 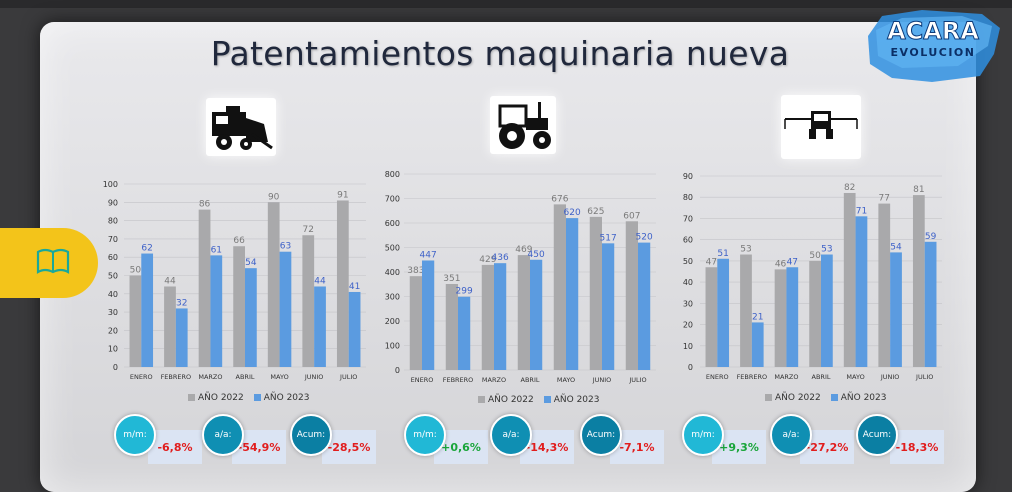 What do you see at coordinates (392, 272) in the screenshot?
I see `y-tick-label: 400` at bounding box center [392, 272].